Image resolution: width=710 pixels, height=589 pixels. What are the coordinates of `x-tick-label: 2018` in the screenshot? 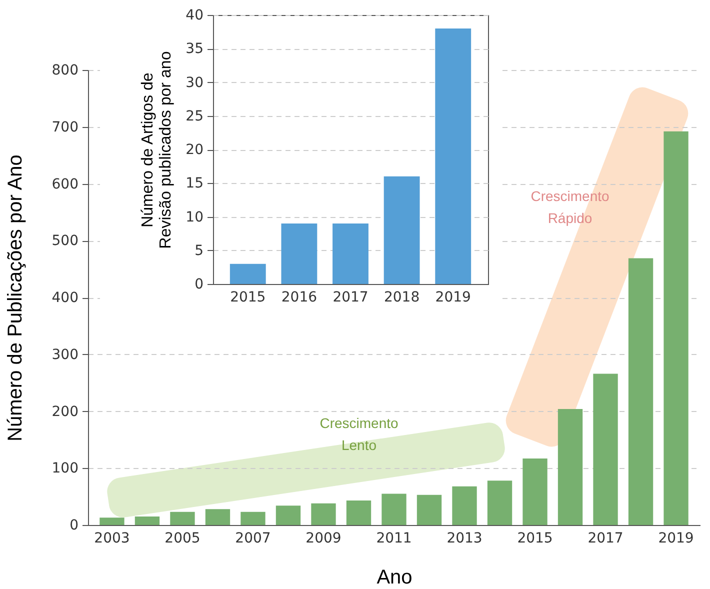 It's located at (402, 298).